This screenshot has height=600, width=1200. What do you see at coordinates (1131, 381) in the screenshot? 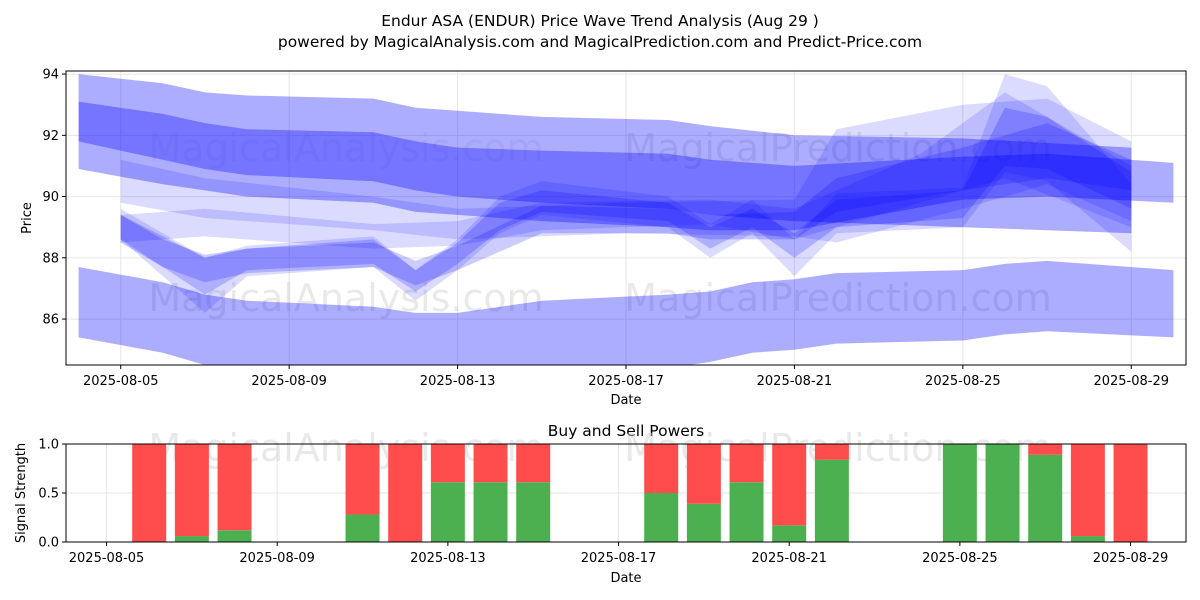
I see `price-x-tick-label: 2025-08-29` at bounding box center [1131, 381].